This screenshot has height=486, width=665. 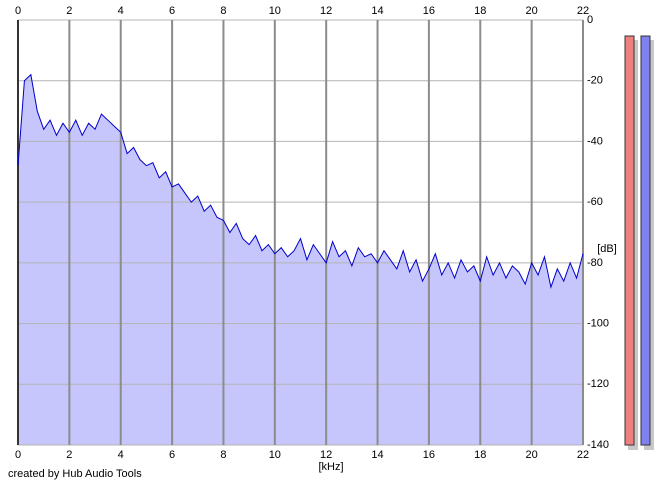 What do you see at coordinates (607, 249) in the screenshot?
I see `y-axis-label: [dB]` at bounding box center [607, 249].